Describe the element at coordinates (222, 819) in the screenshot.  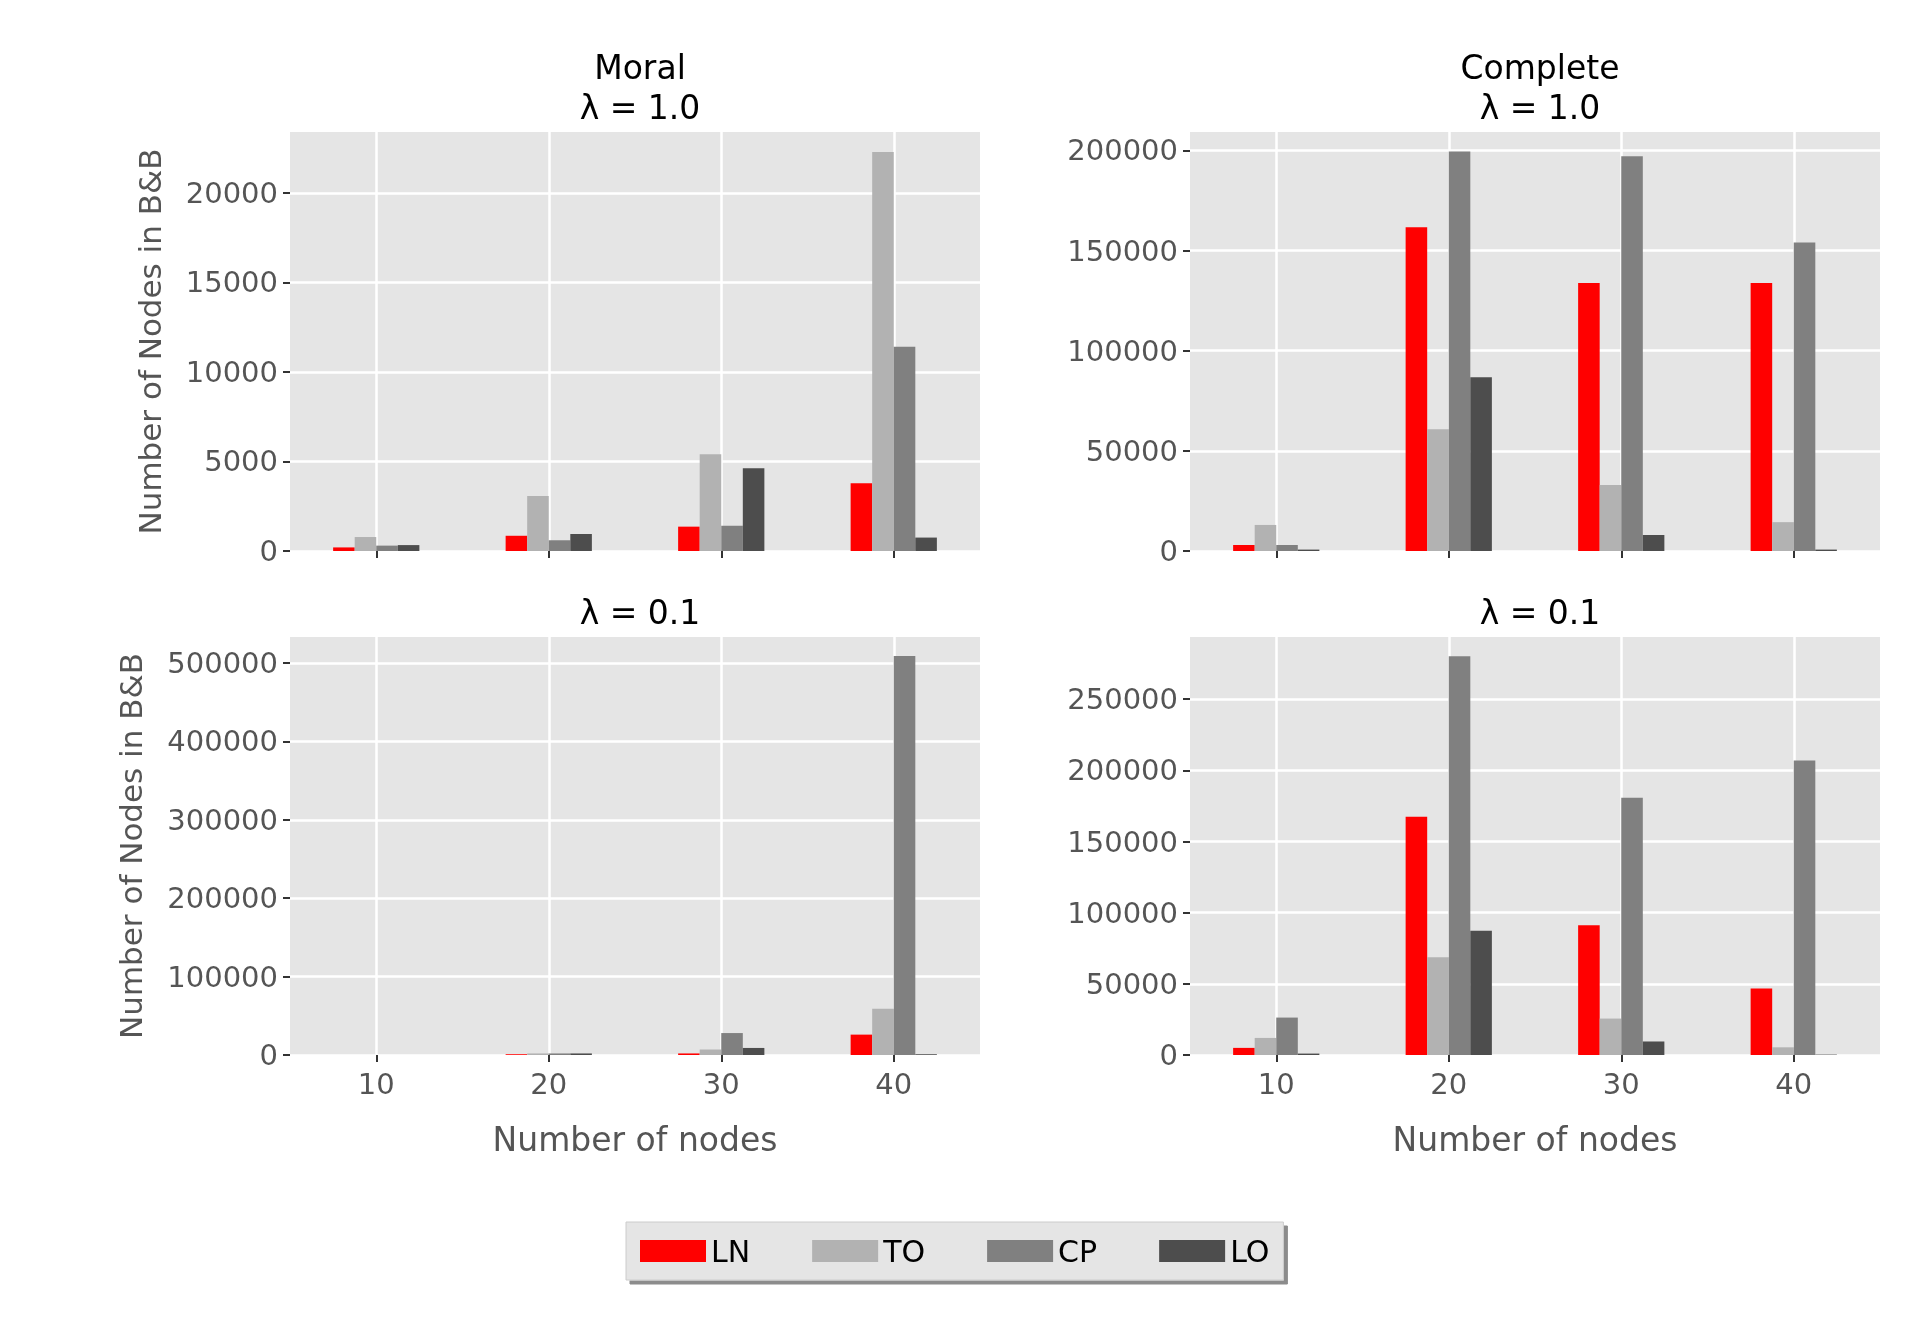
I see `y-tick-label: 300000` at that location.